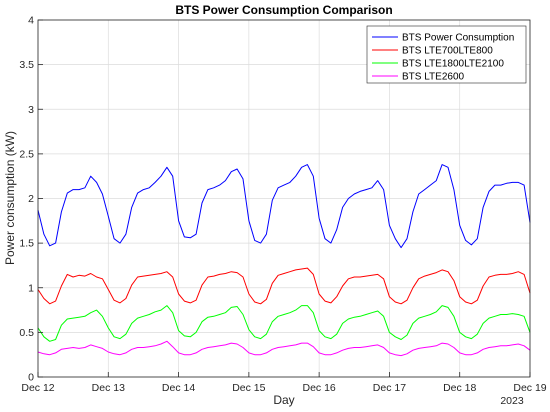  I want to click on y-tick-label: 3, so click(31, 110).